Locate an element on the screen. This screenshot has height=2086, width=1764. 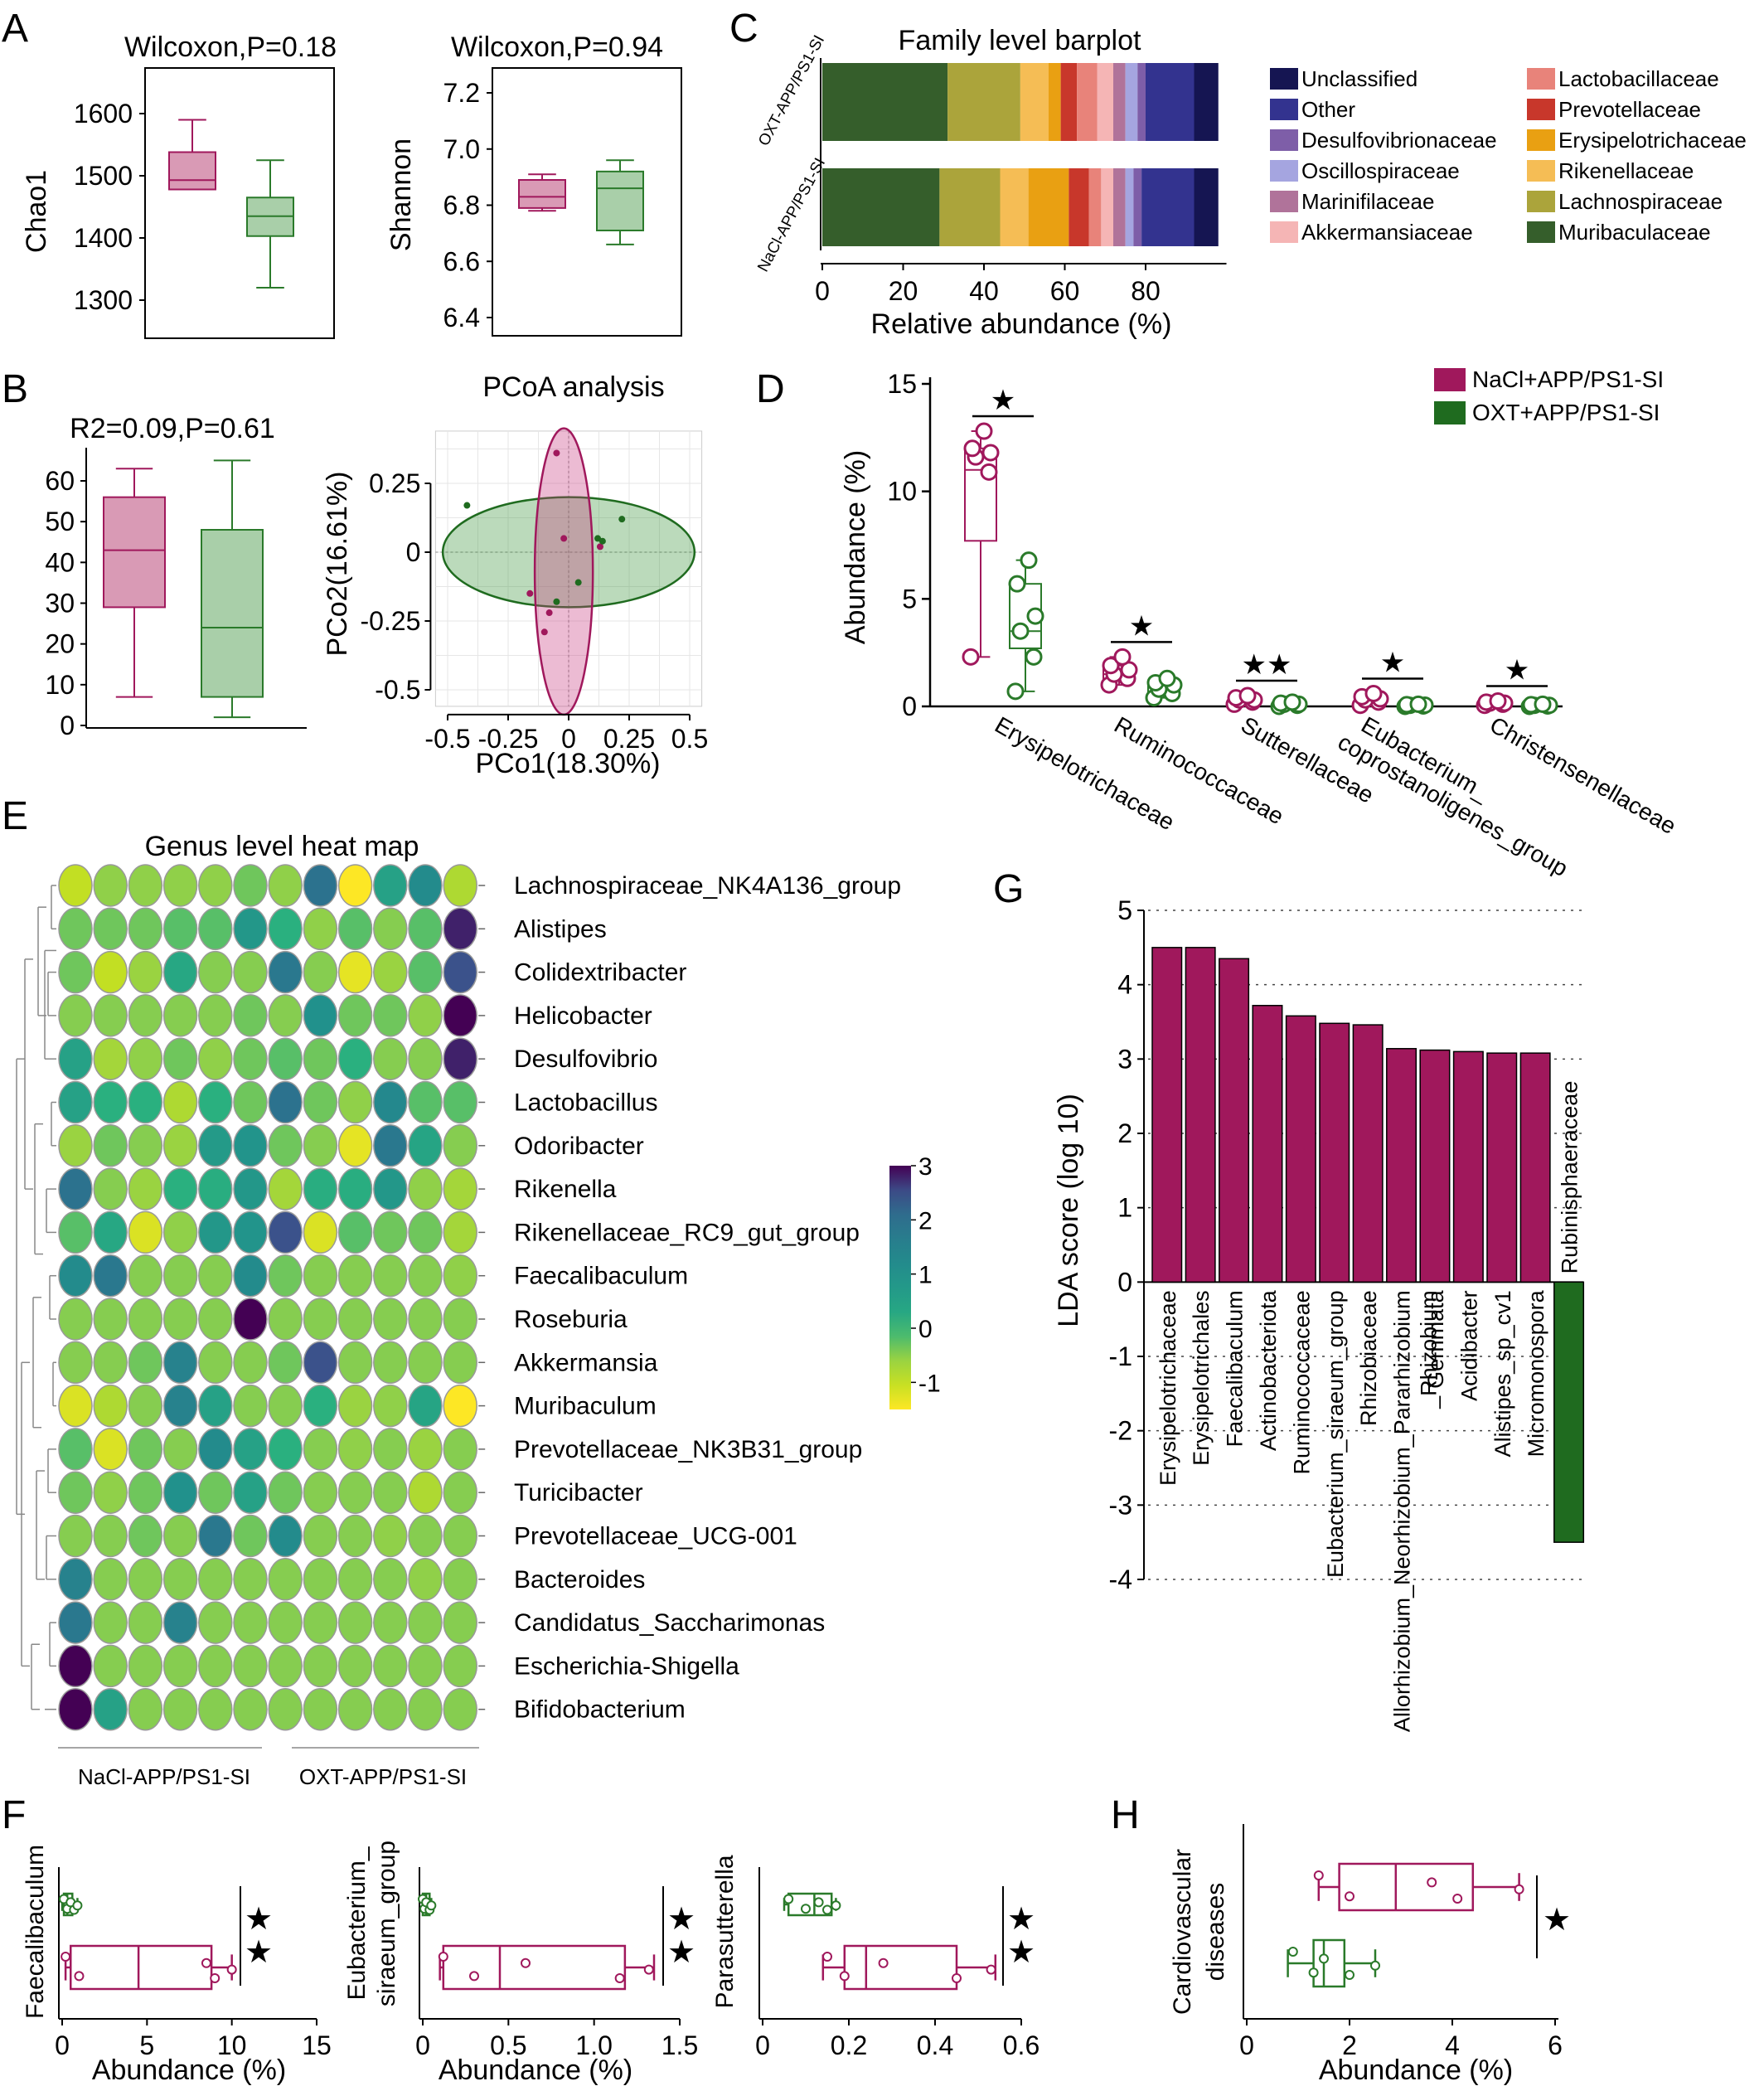
pcoa-plot: 0.25 0 -0.25 -0.5-0.5 -0.25 0 0.25 0.5 is located at coordinates (534, 591).